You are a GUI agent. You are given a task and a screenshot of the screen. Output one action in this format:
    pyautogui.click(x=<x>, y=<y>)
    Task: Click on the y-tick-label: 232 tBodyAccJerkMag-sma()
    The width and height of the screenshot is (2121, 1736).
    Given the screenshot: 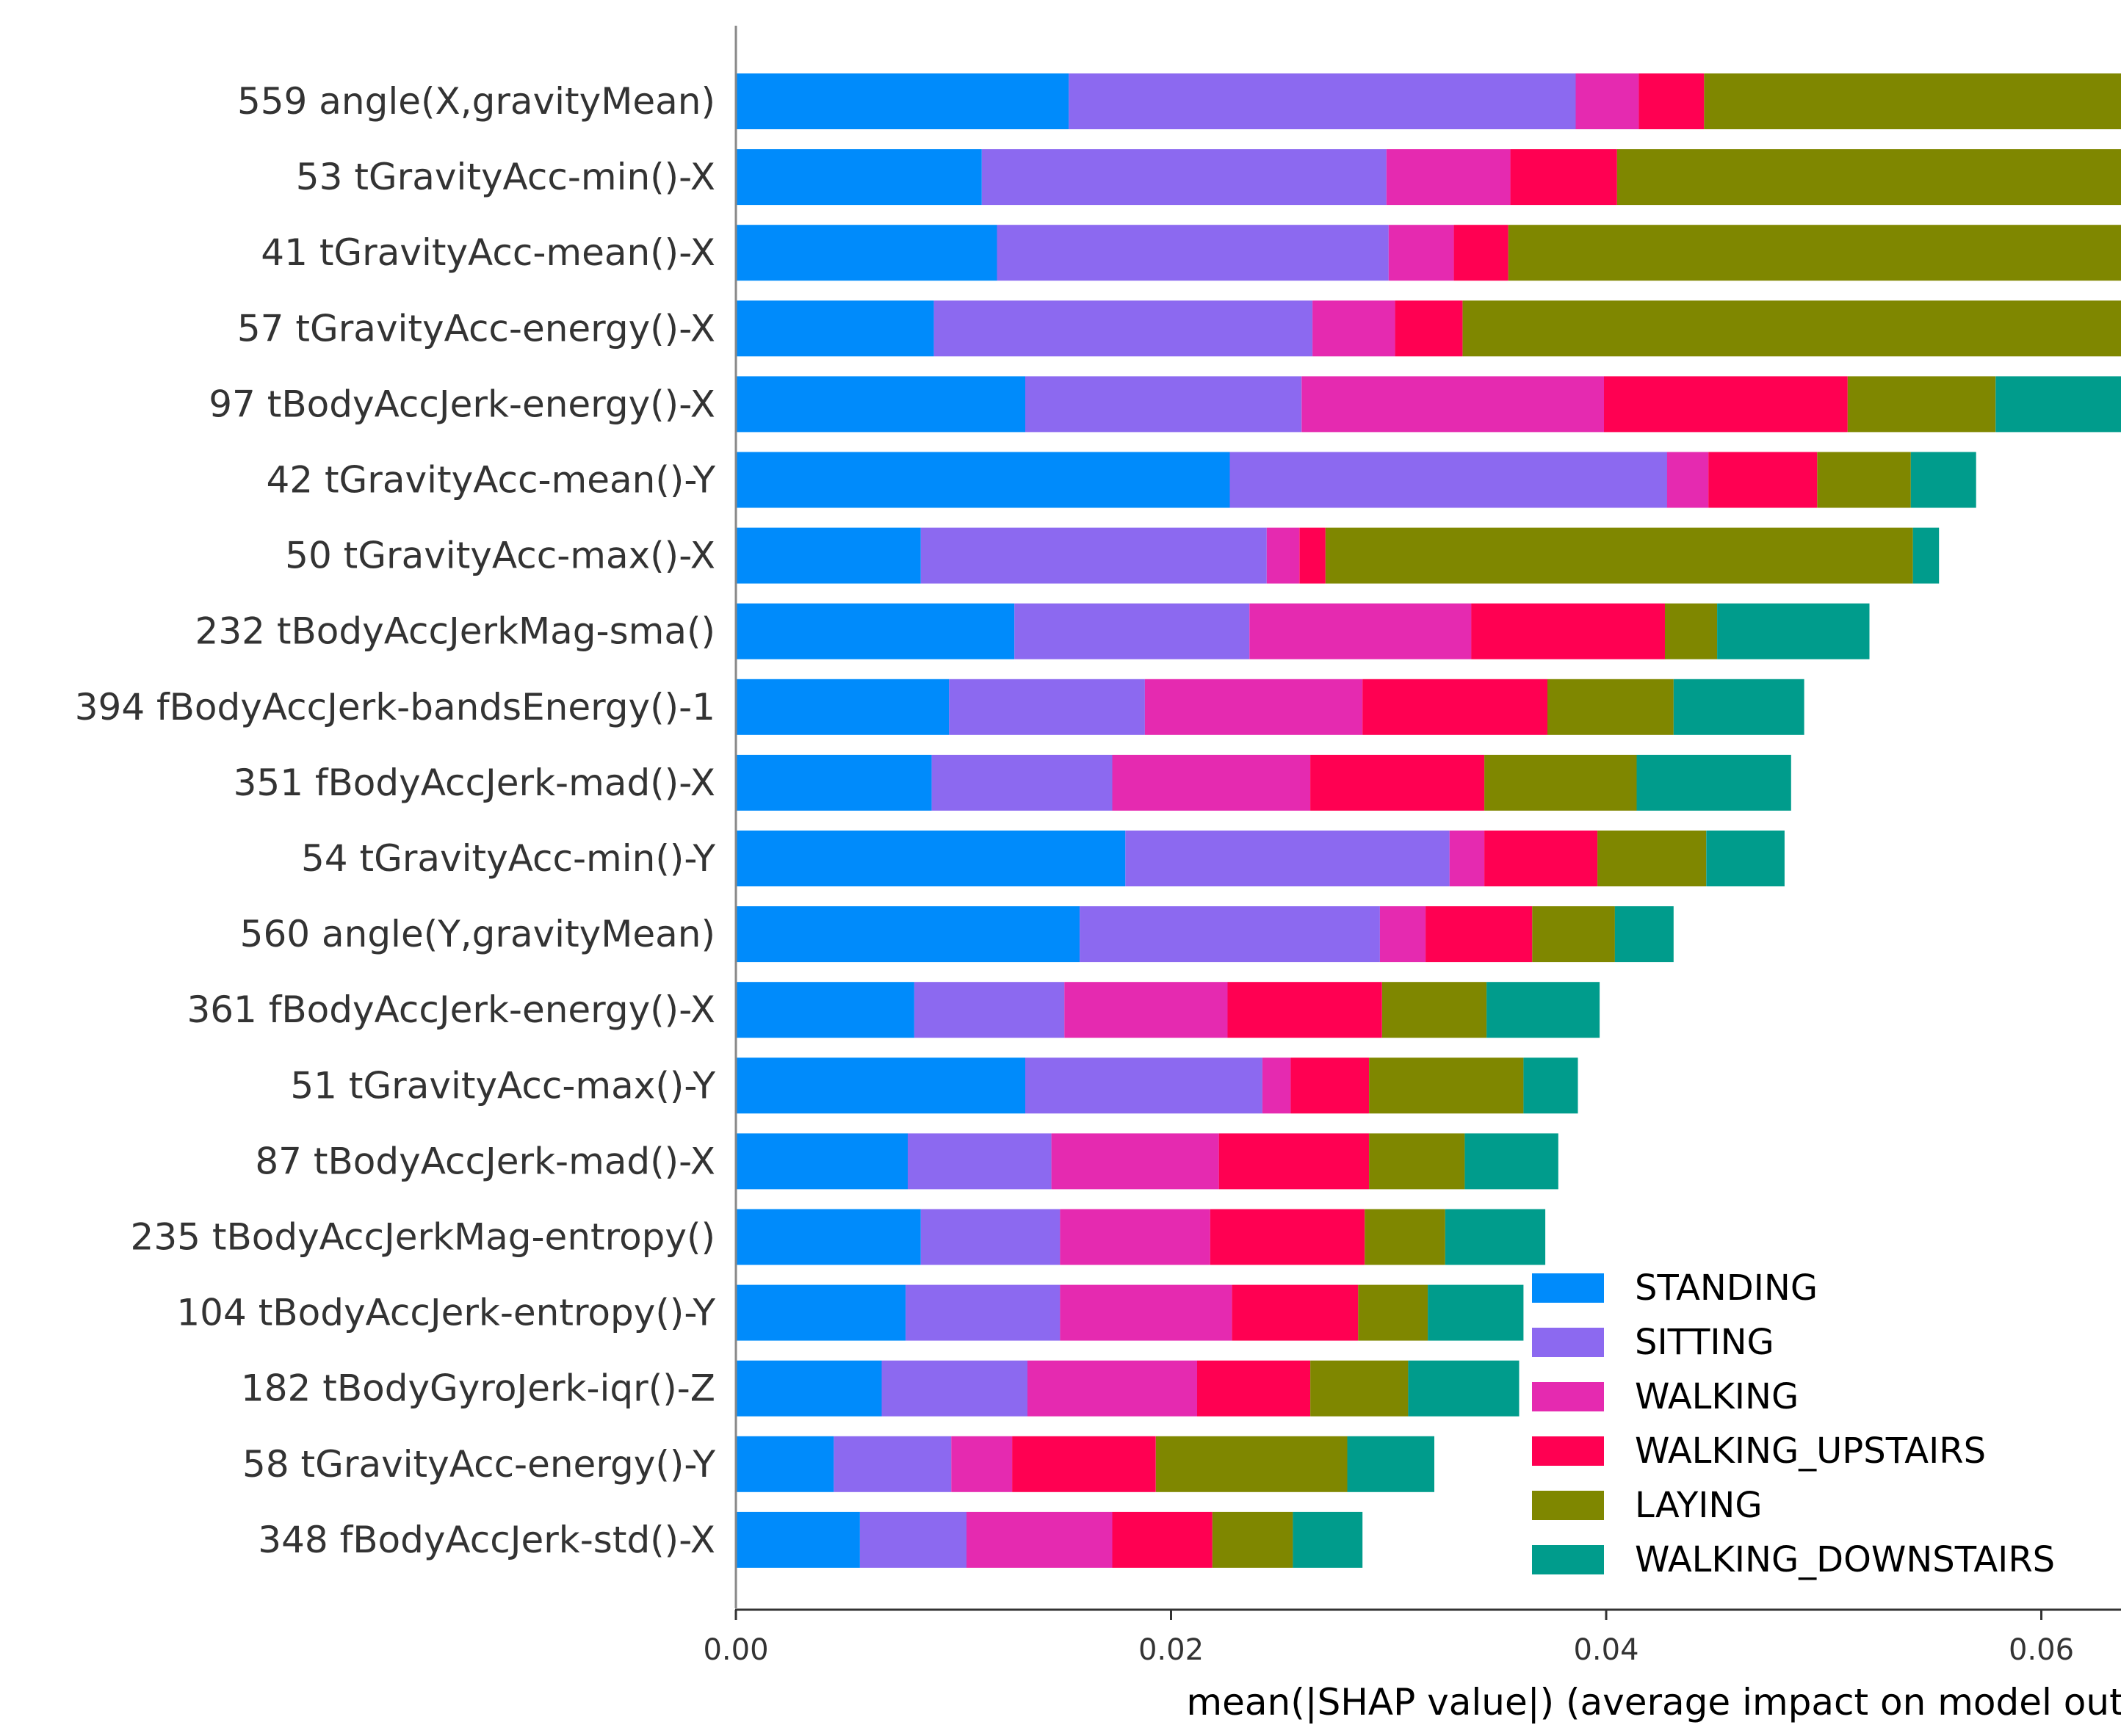 What is the action you would take?
    pyautogui.click(x=455, y=631)
    